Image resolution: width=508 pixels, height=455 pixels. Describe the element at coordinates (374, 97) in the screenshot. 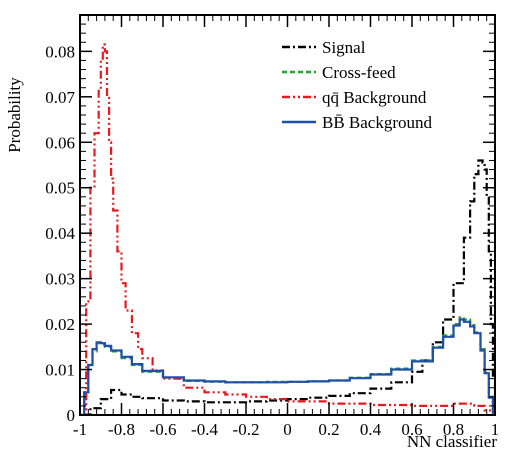

I see `legend-label-2: qq̄ Background` at that location.